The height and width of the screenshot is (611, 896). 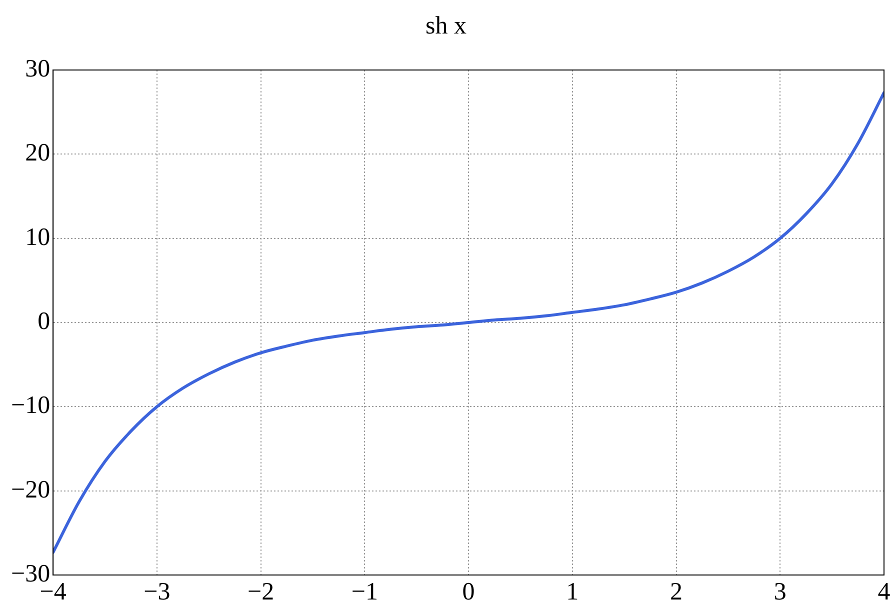 What do you see at coordinates (37, 153) in the screenshot?
I see `y-tick-label: 20` at bounding box center [37, 153].